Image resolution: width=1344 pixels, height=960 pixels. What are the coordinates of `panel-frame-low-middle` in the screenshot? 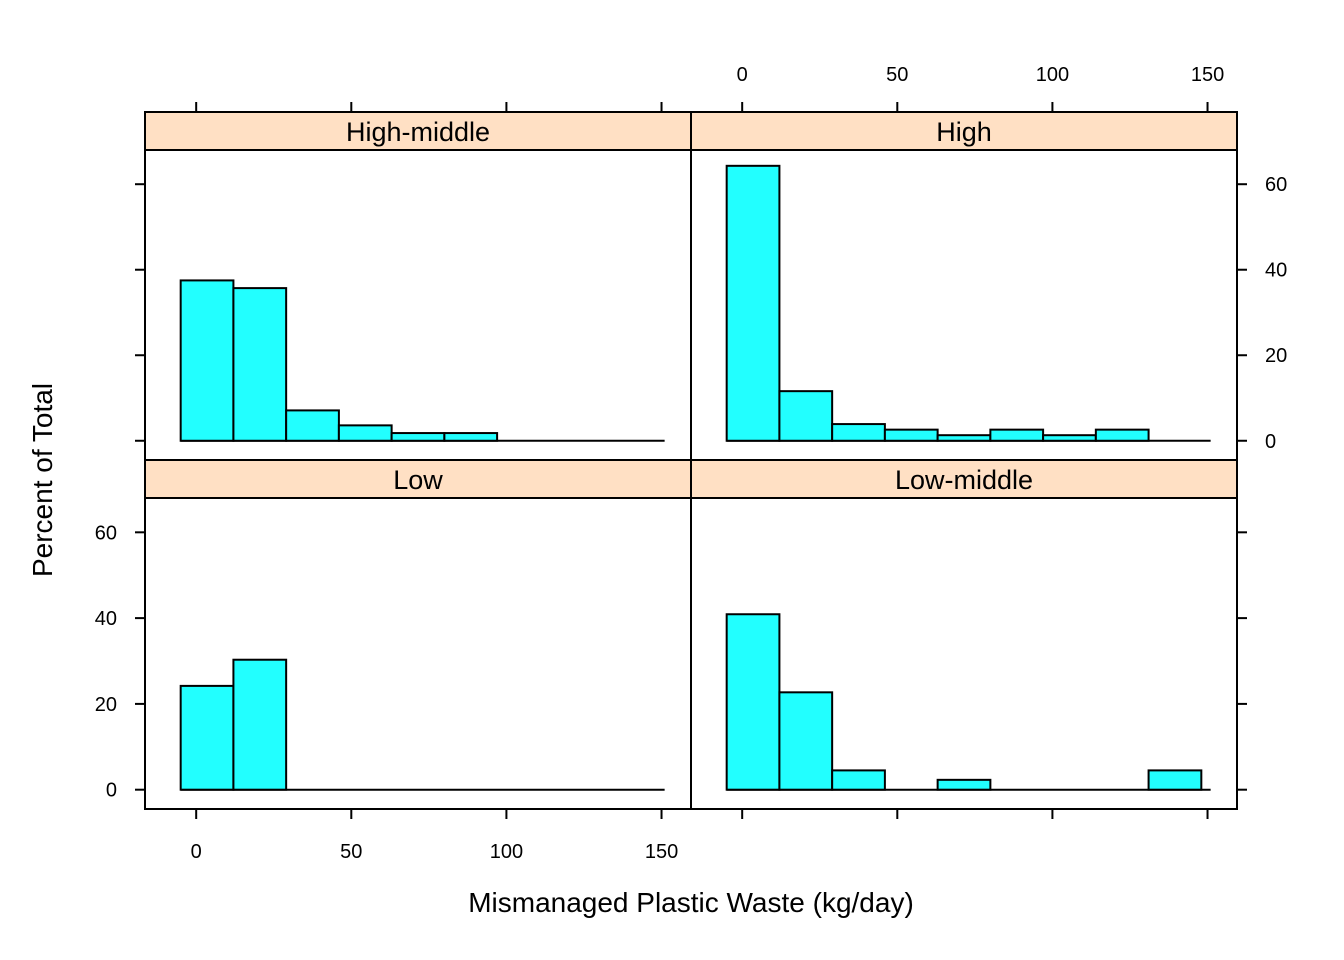 It's located at (964, 653).